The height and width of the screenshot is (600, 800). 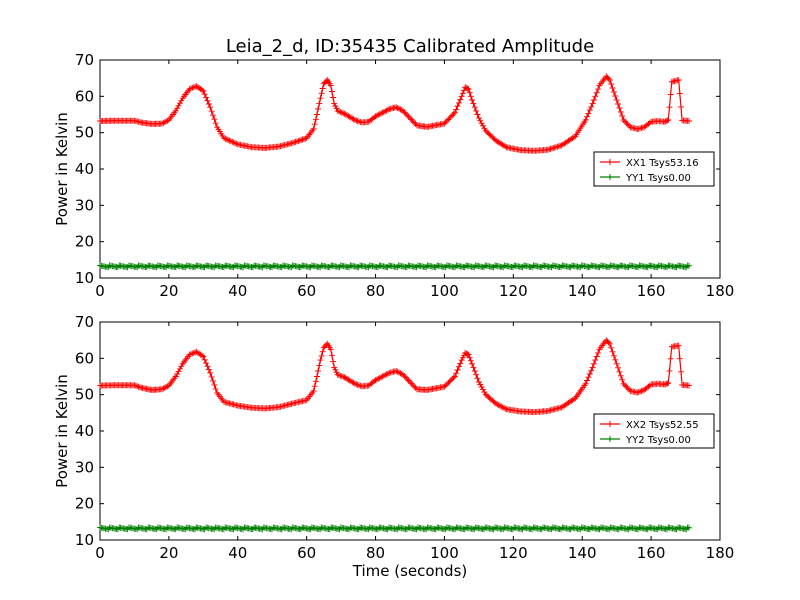 What do you see at coordinates (658, 178) in the screenshot?
I see `legend-label: YY1 Tsys0.00` at bounding box center [658, 178].